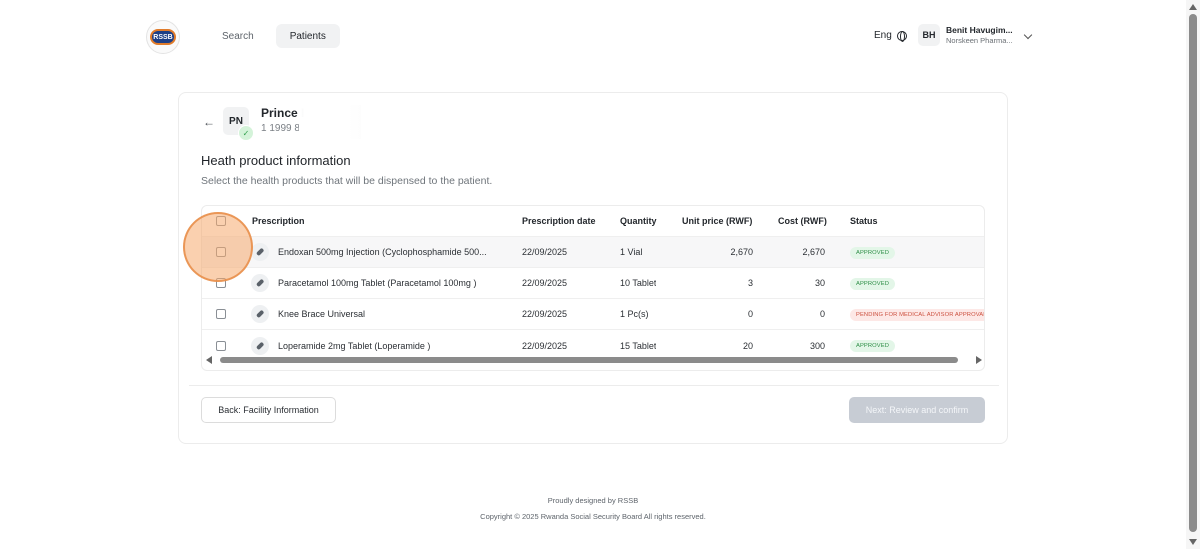  What do you see at coordinates (929, 35) in the screenshot?
I see `user-avatar: BH` at bounding box center [929, 35].